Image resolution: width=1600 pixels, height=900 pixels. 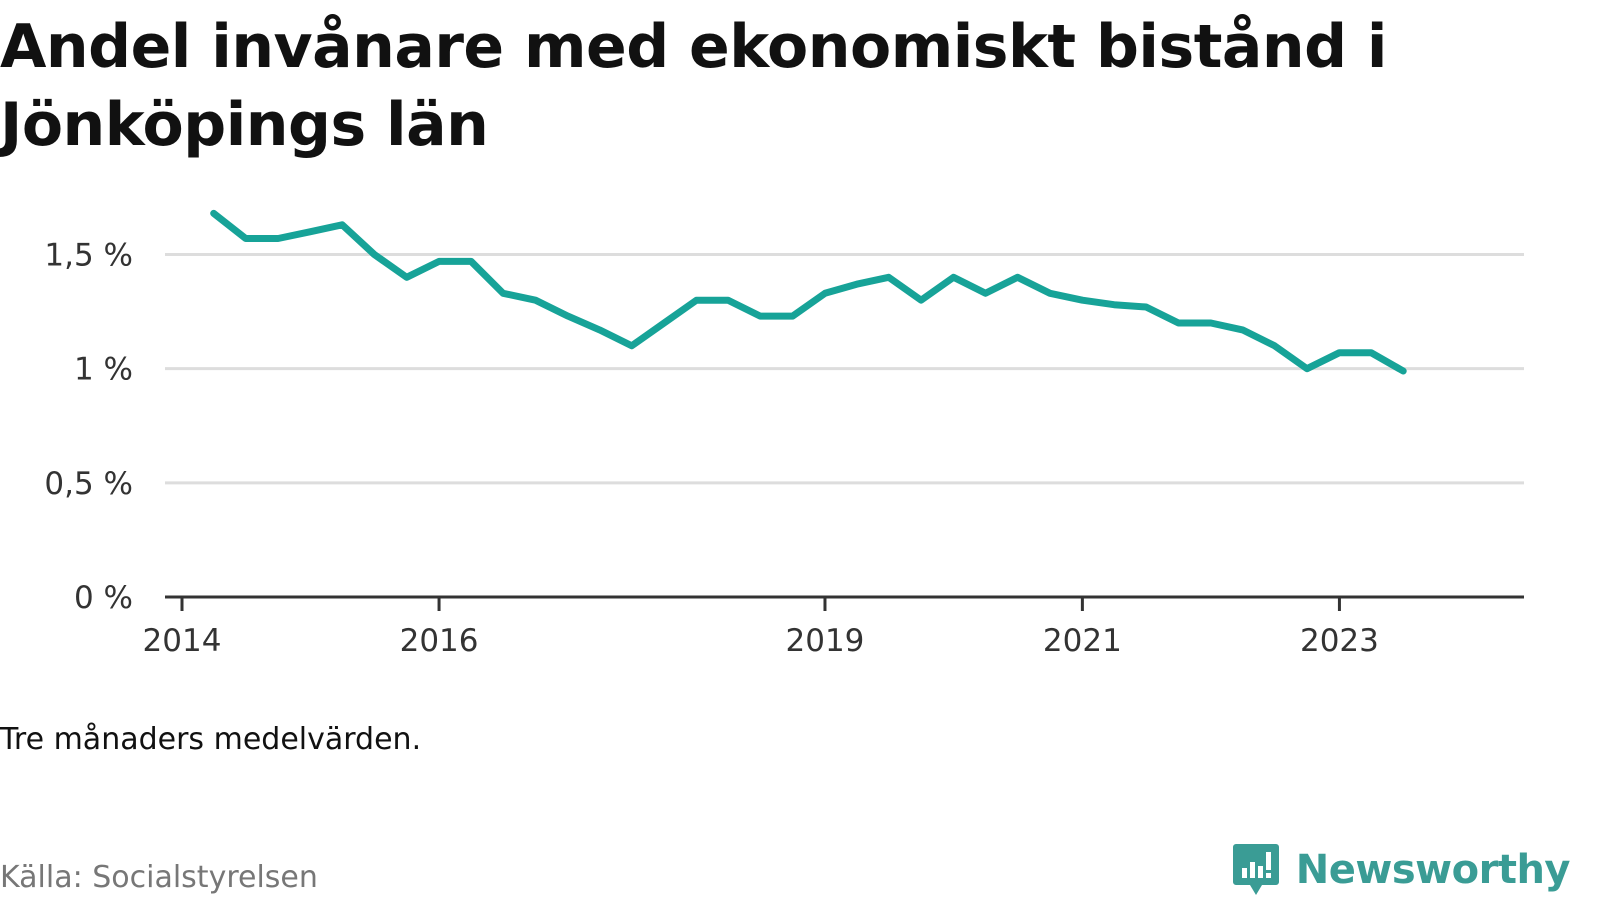 What do you see at coordinates (182, 641) in the screenshot?
I see `x-tick-label: 2014` at bounding box center [182, 641].